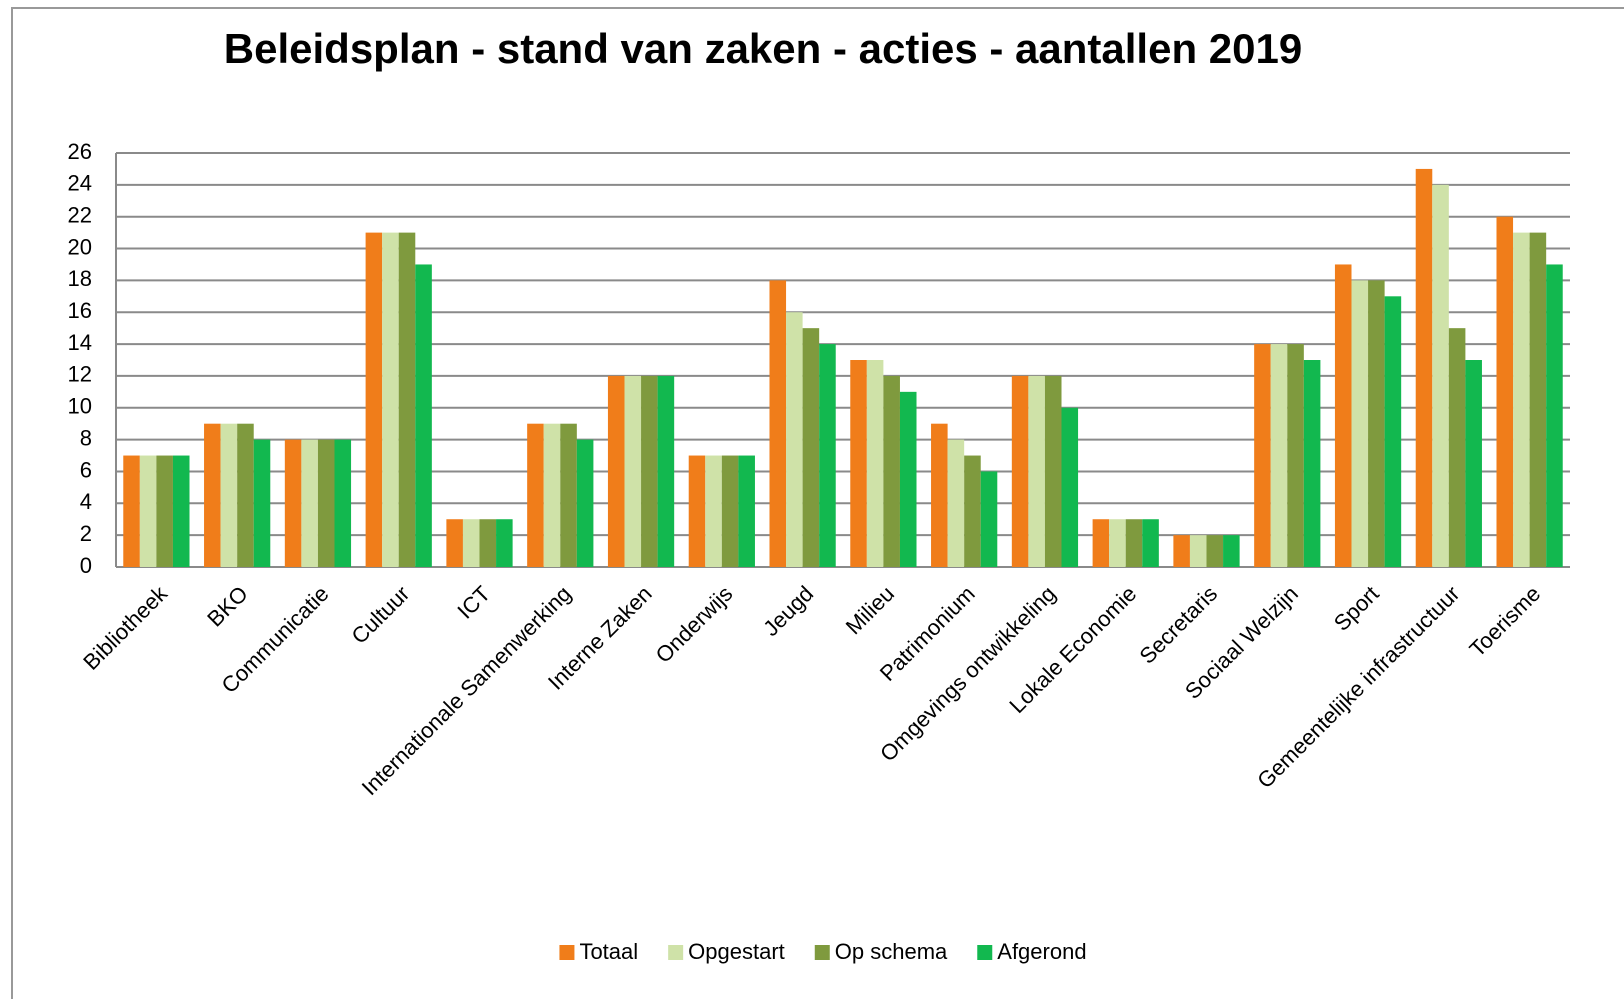 The image size is (1624, 999). Describe the element at coordinates (86, 501) in the screenshot. I see `y-tick-label: 4` at that location.